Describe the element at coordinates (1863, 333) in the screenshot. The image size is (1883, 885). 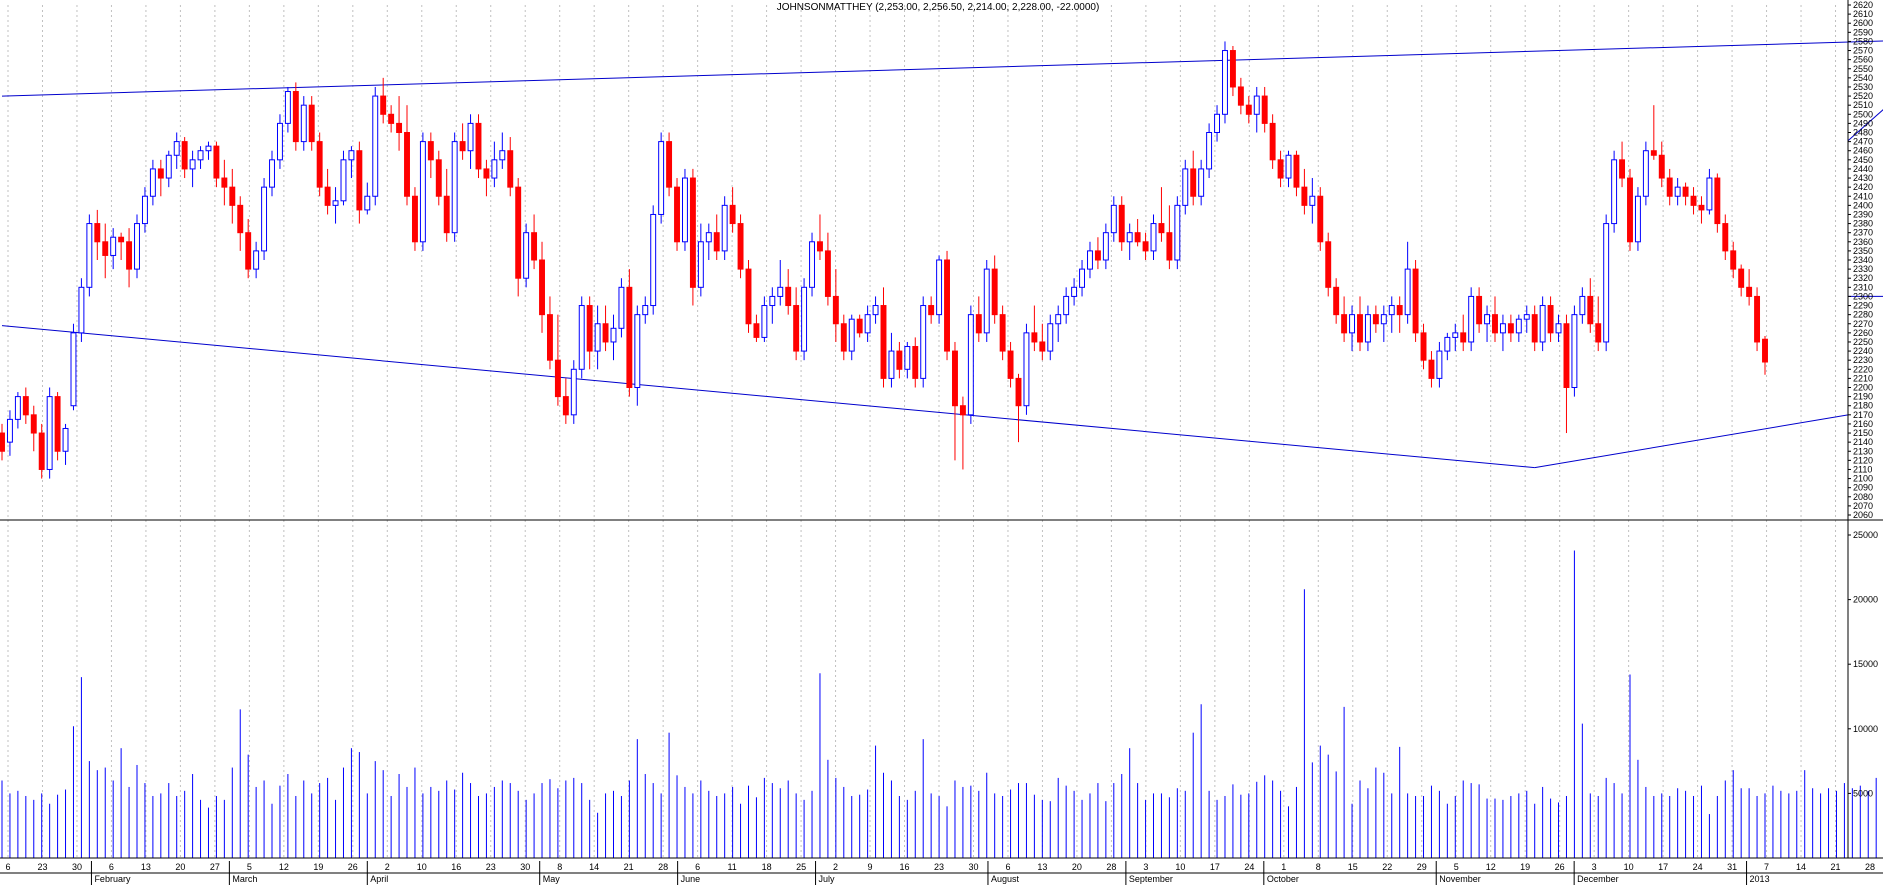
I see `price-tick-label: 2260` at that location.